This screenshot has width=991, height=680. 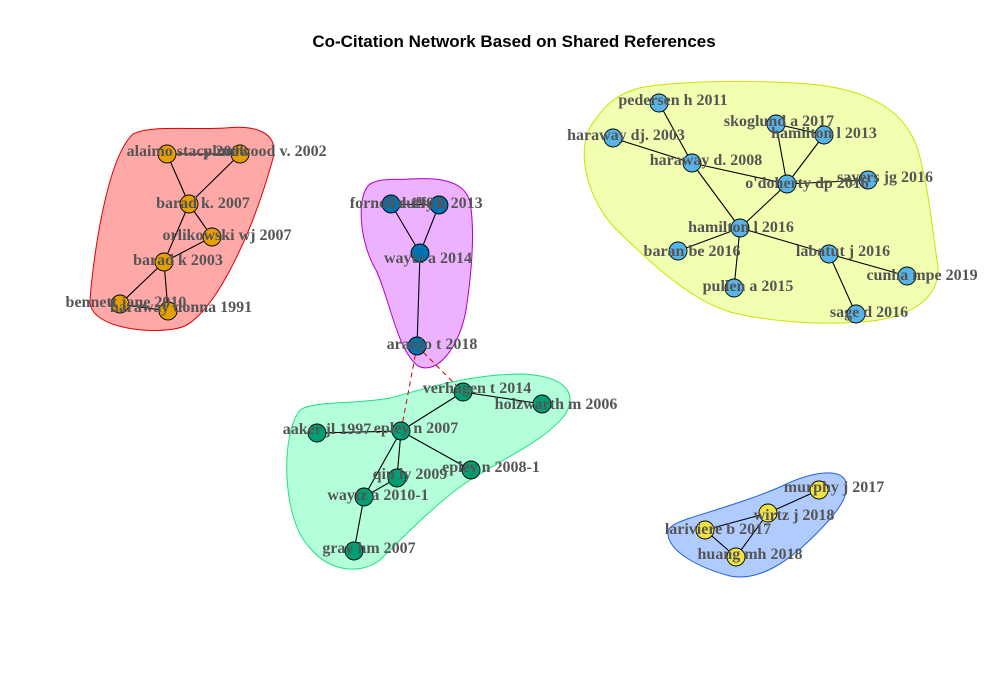 I want to click on node-aaker, so click(x=317, y=433).